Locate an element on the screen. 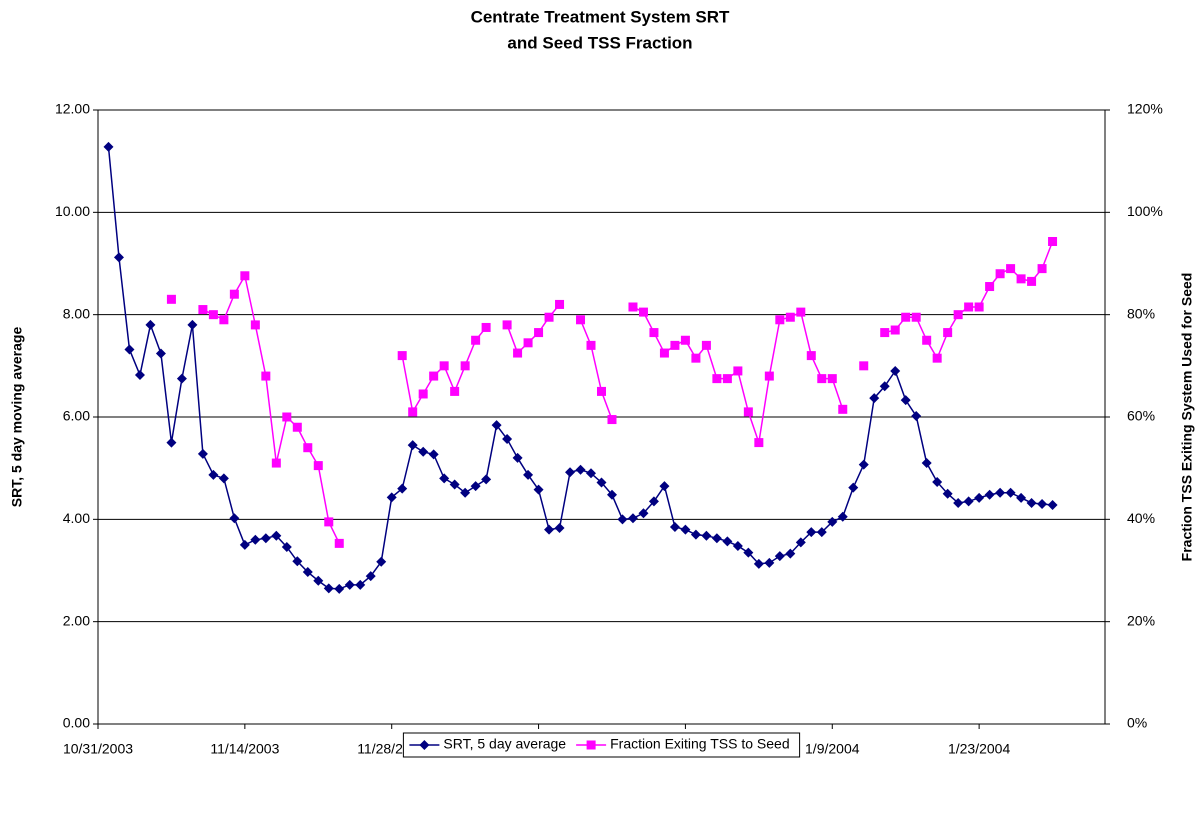  y-tick-label: 6.00 is located at coordinates (76, 416).